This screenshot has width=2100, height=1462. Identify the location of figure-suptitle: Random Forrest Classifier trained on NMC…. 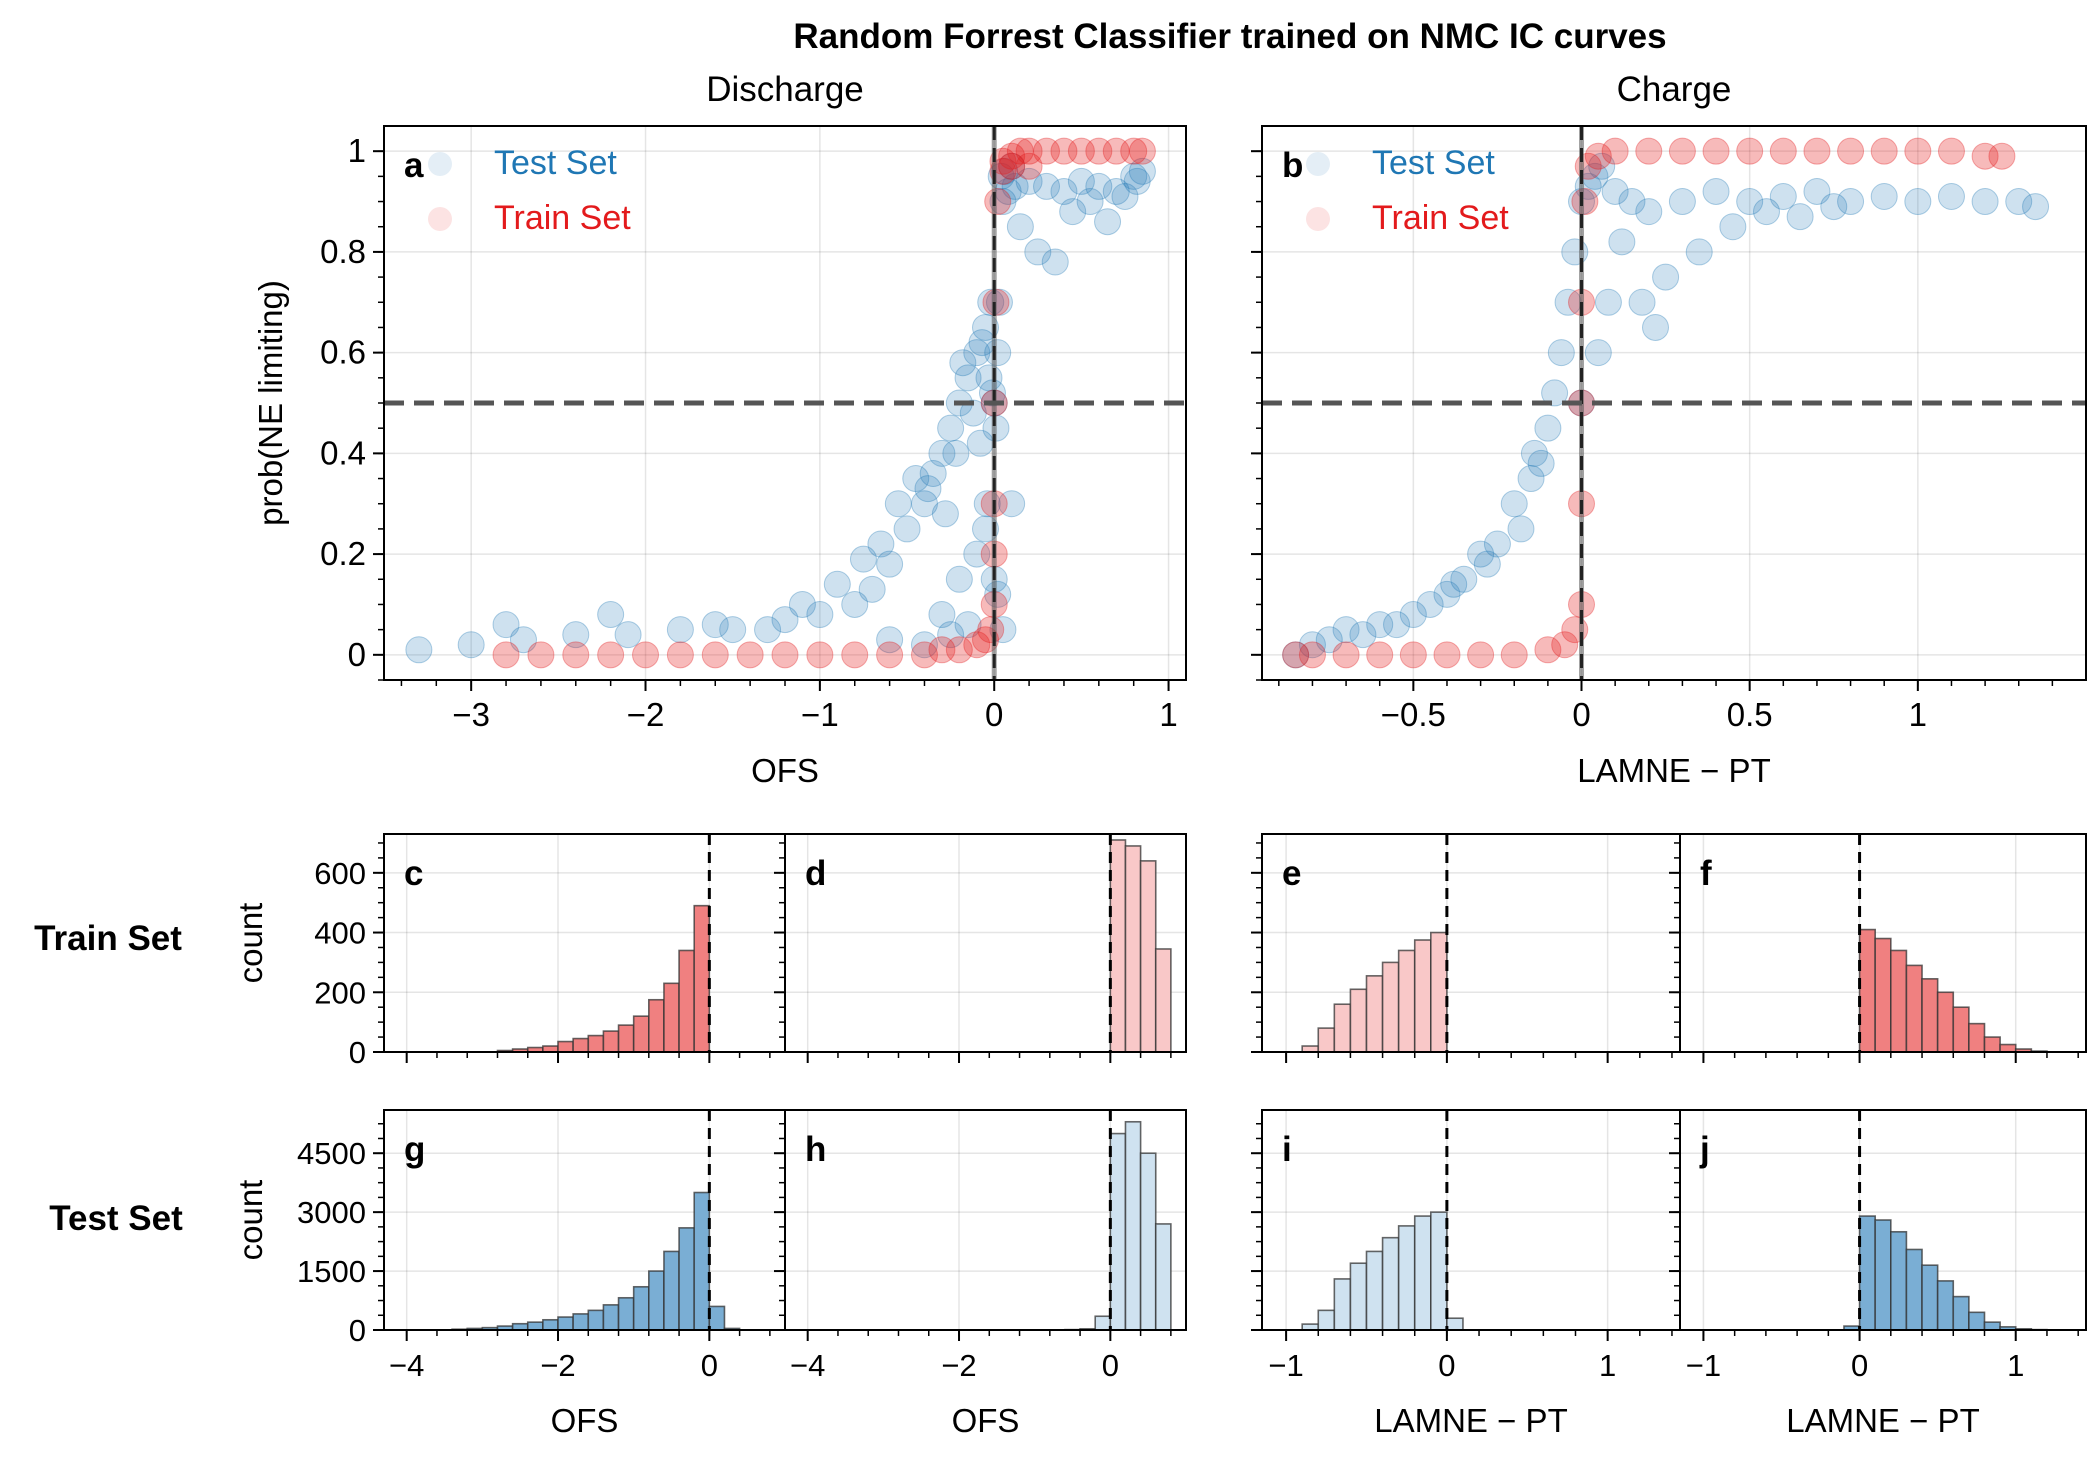
(1229, 36).